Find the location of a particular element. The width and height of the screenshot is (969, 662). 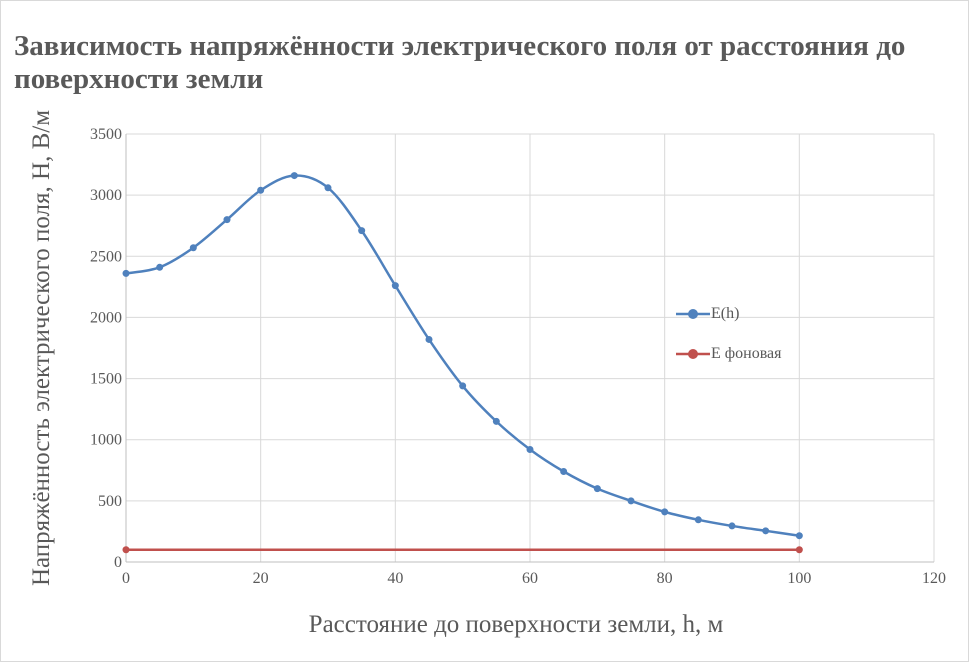

x-axis-title: Расстояние до поверхности земли, h, м is located at coordinates (516, 624).